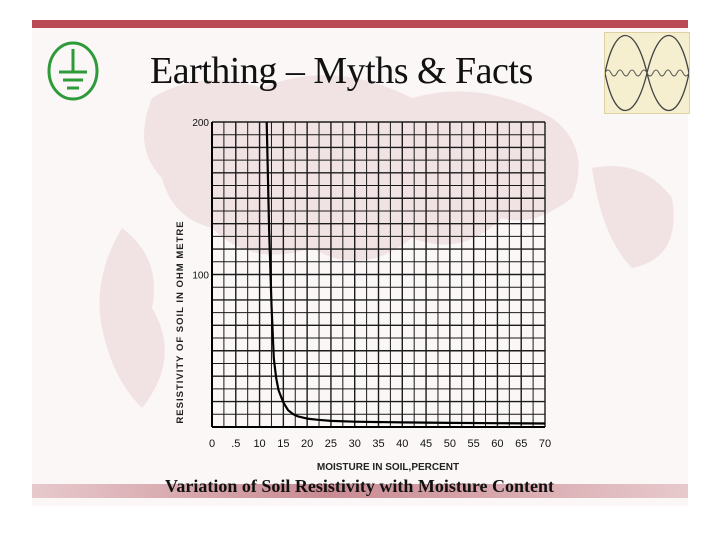 This screenshot has width=720, height=540. Describe the element at coordinates (341, 71) in the screenshot. I see `slide-title: Earthing – Myths & Facts` at that location.